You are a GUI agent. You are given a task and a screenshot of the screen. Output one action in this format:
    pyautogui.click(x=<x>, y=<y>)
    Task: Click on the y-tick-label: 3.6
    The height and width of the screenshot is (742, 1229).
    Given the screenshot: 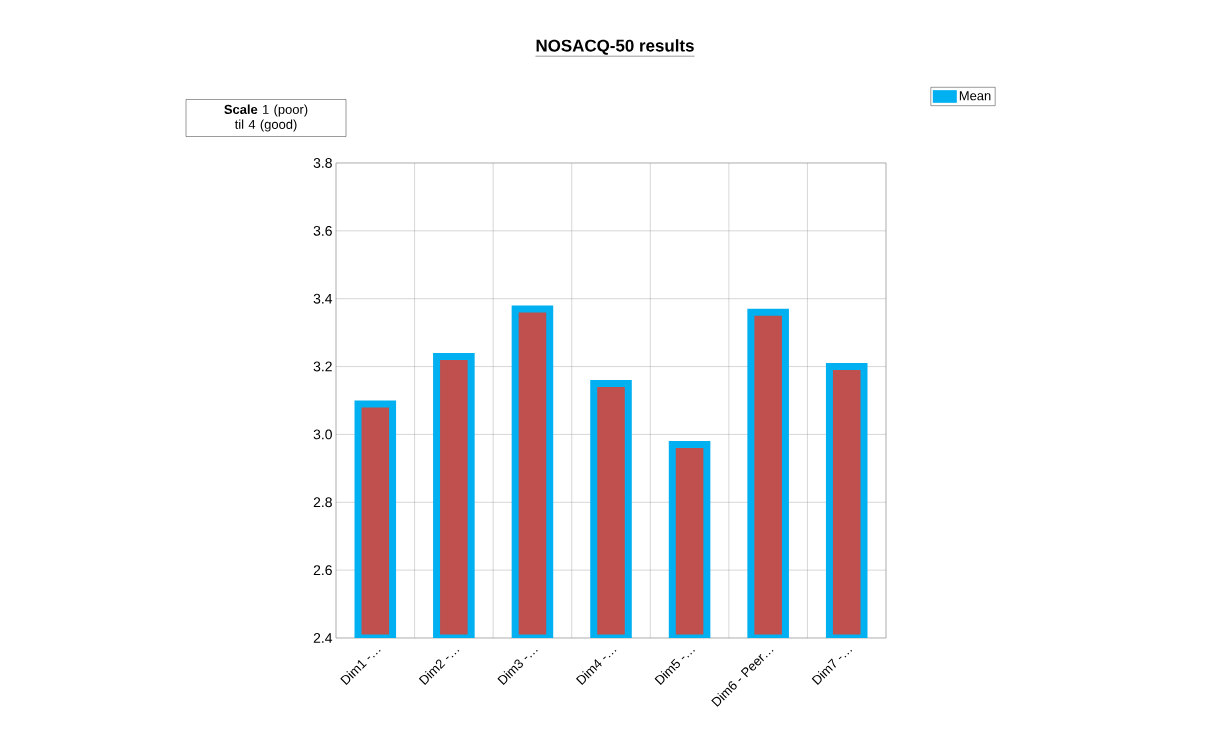 What is the action you would take?
    pyautogui.click(x=322, y=230)
    